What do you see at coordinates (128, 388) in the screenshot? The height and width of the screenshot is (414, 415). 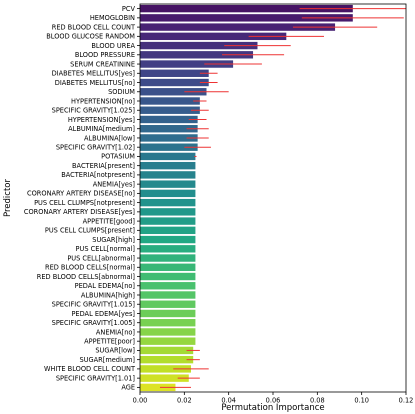 I see `category-label-41: AGE` at bounding box center [128, 388].